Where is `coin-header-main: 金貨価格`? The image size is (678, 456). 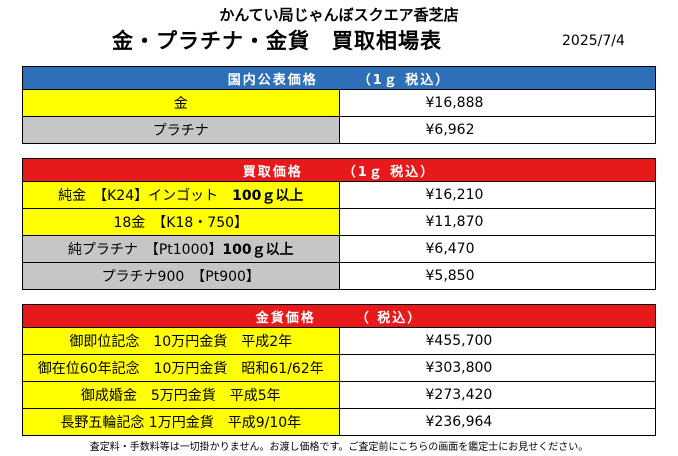 coin-header-main: 金貨価格 is located at coordinates (285, 318).